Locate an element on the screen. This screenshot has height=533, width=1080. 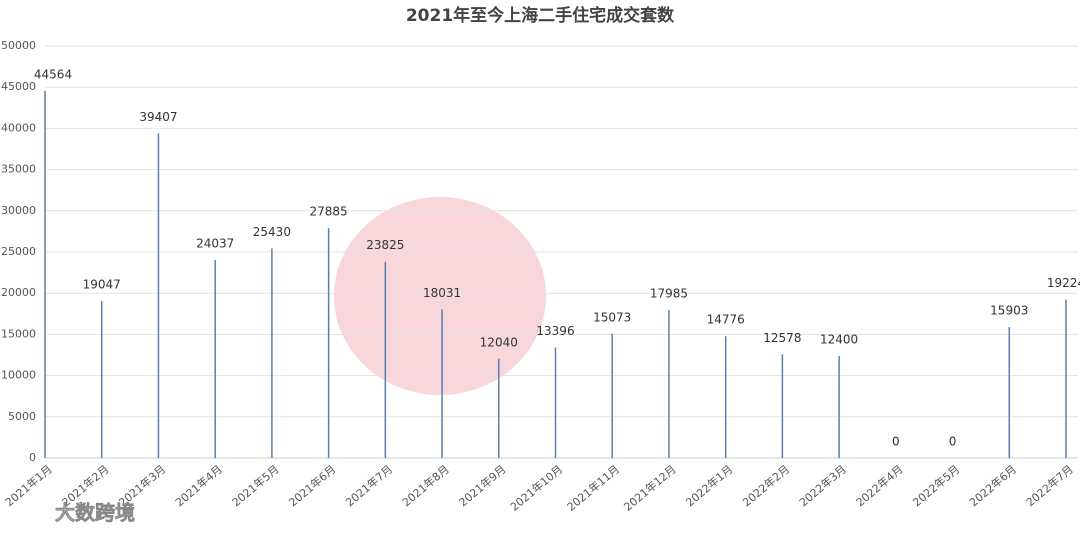
value-label: 19047 is located at coordinates (102, 285).